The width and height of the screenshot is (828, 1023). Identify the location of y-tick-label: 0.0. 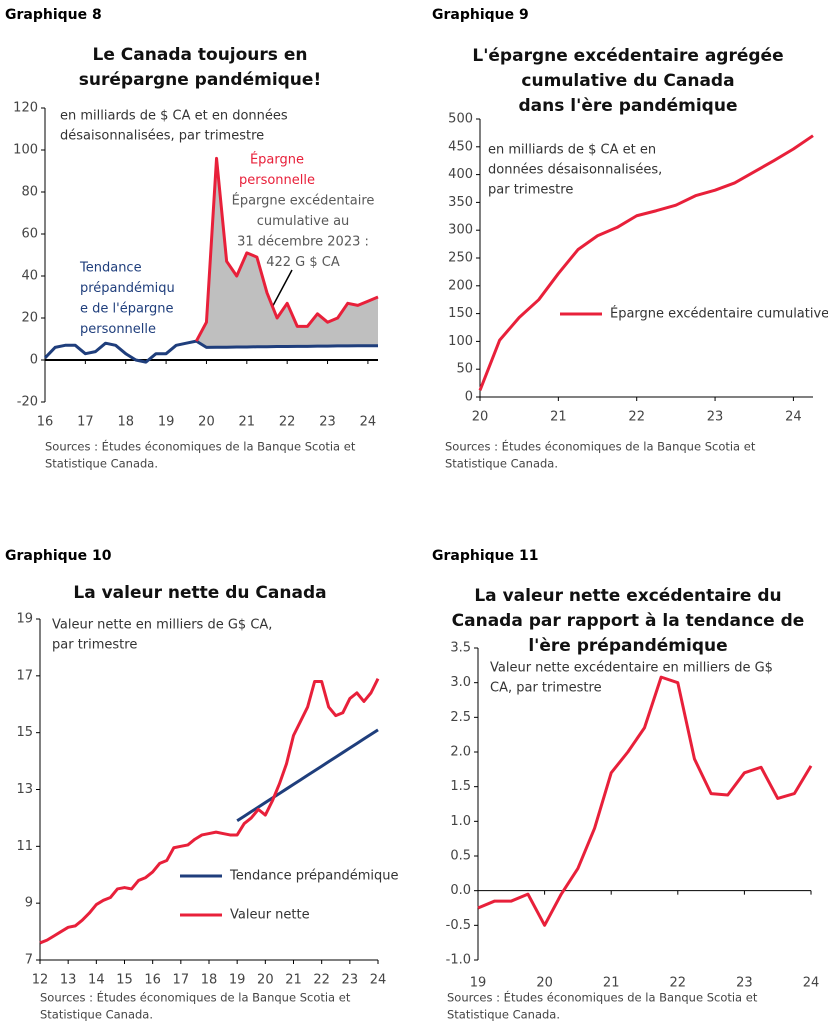
(460, 890).